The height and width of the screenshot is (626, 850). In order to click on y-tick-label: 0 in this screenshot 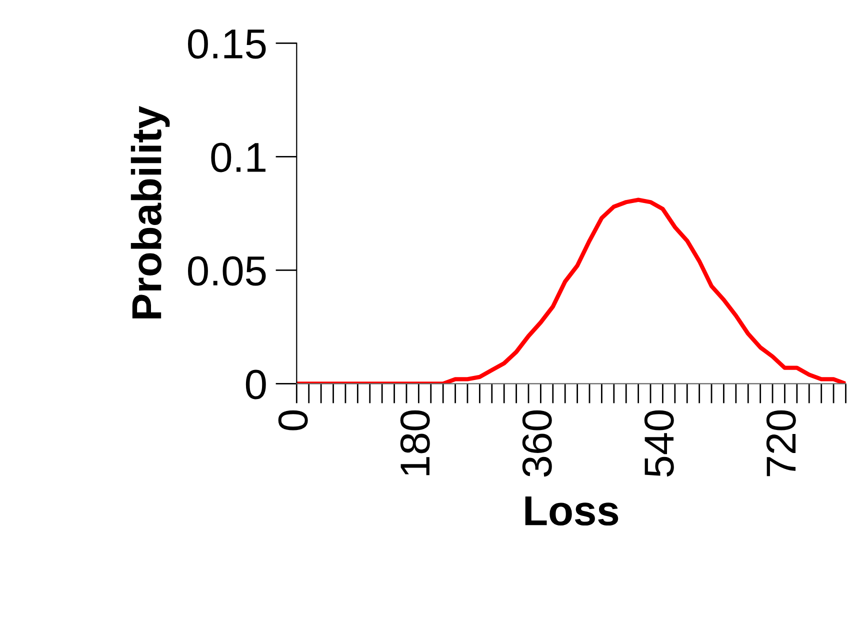, I will do `click(256, 385)`.